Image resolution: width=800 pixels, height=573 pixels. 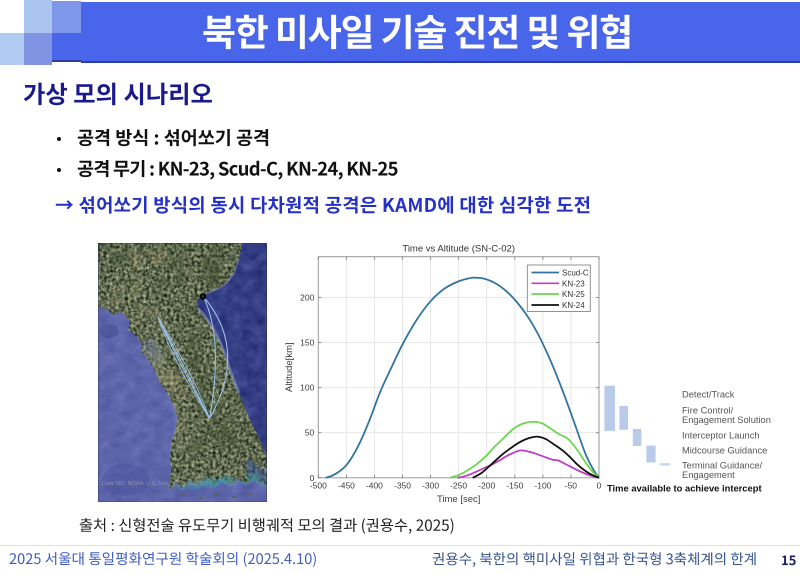 I want to click on svg-text: Engagement, so click(x=708, y=475).